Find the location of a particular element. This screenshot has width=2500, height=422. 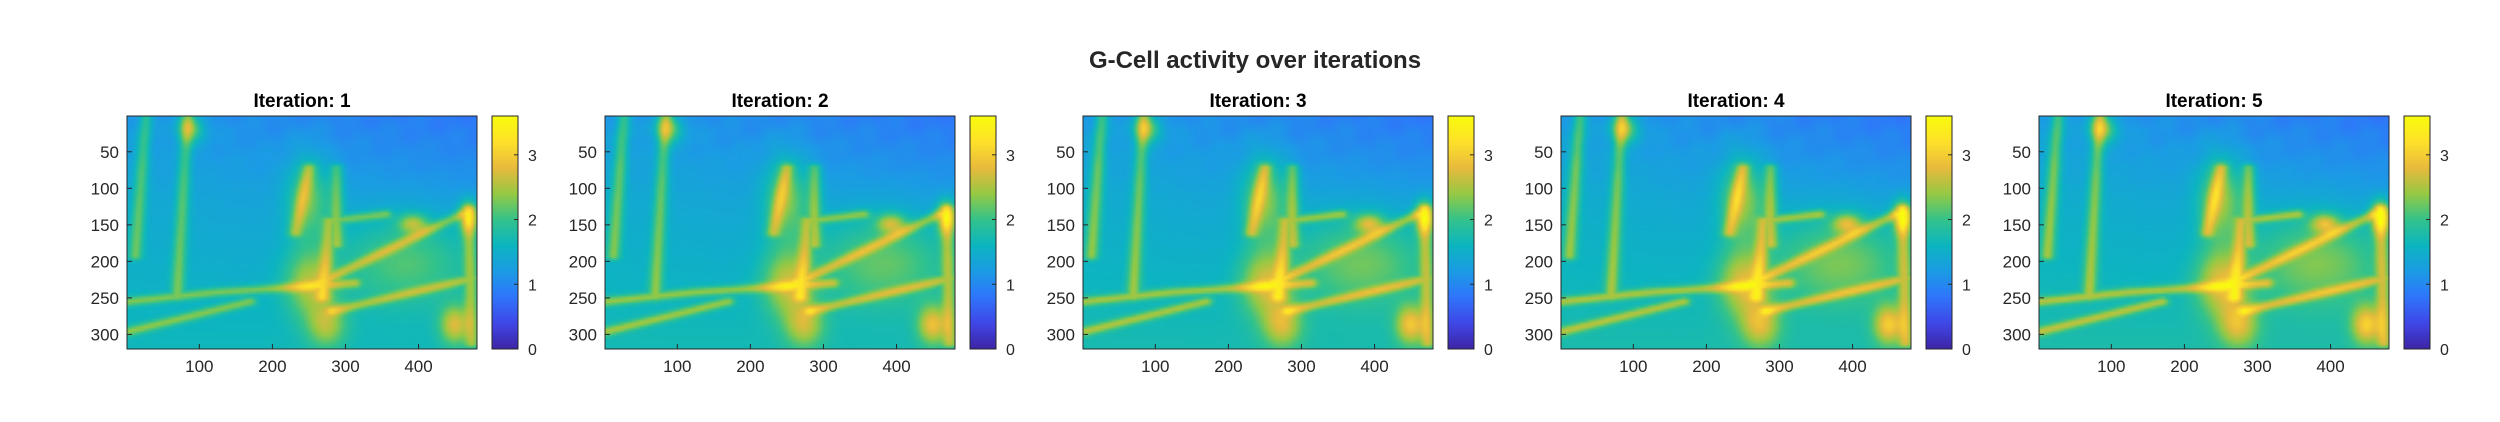

panel-title: Iteration: 3 is located at coordinates (1257, 101).